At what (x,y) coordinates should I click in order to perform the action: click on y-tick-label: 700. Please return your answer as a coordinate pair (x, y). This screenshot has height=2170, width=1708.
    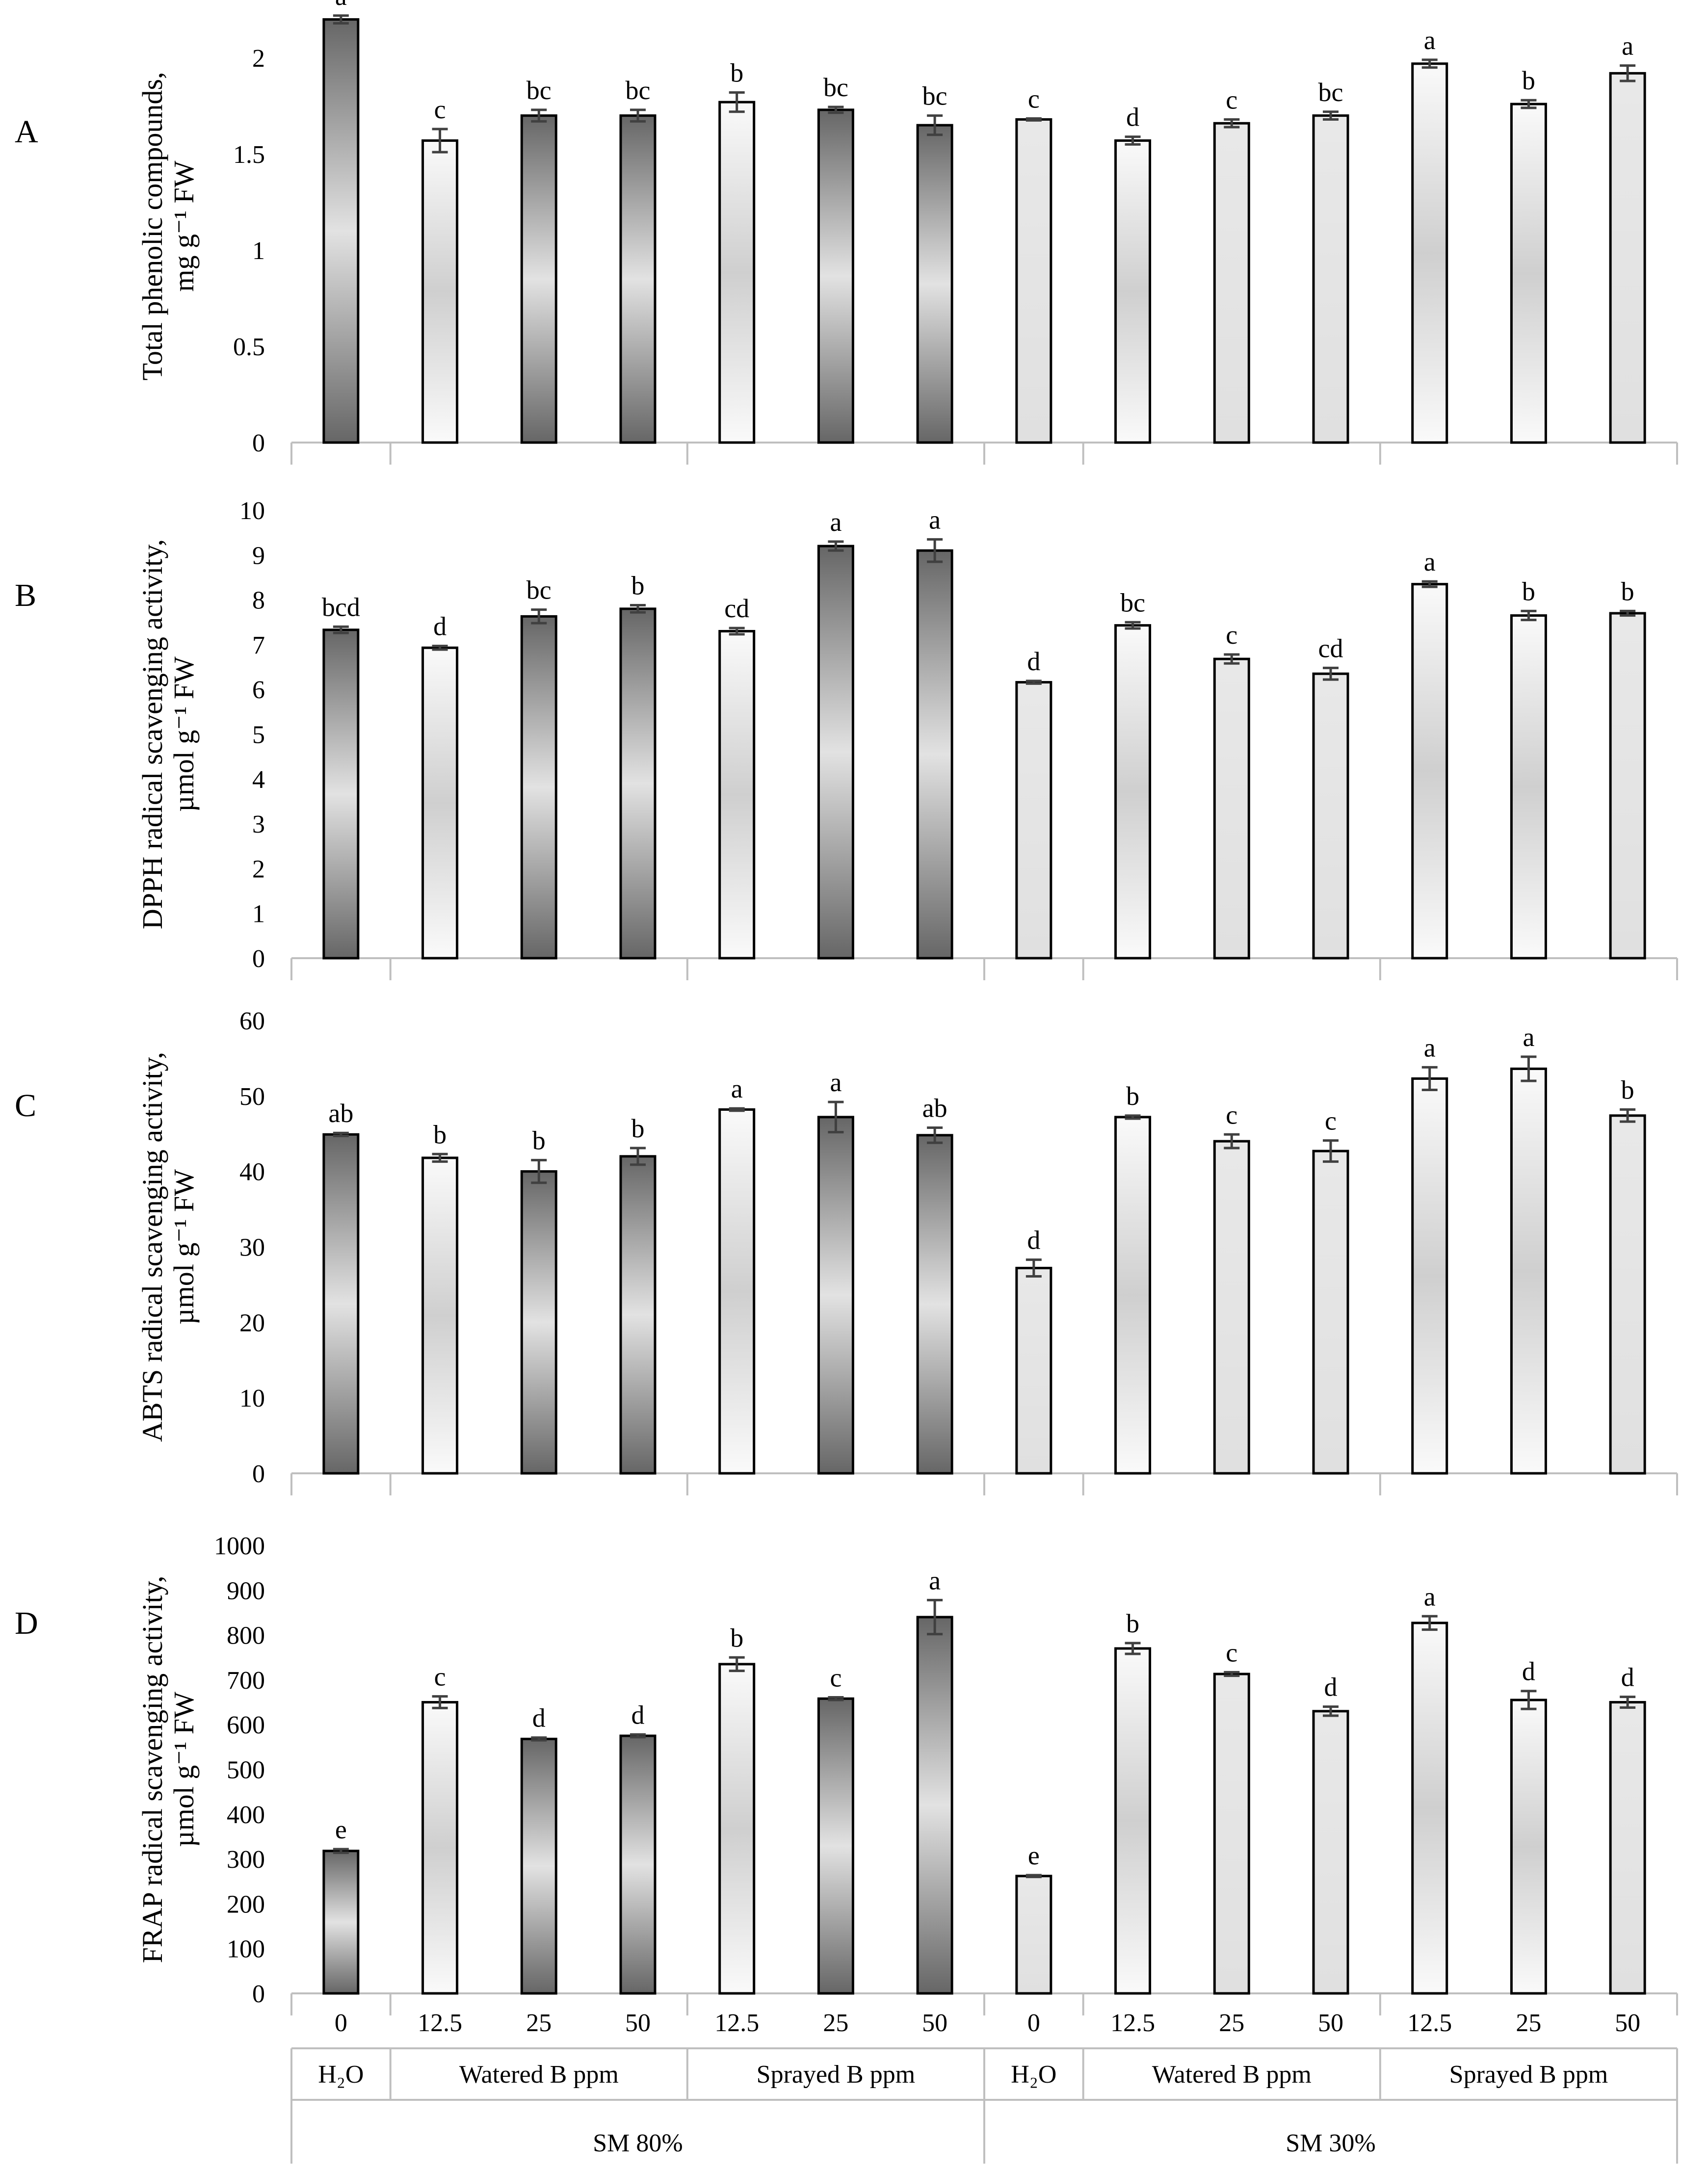
    Looking at the image, I should click on (246, 1681).